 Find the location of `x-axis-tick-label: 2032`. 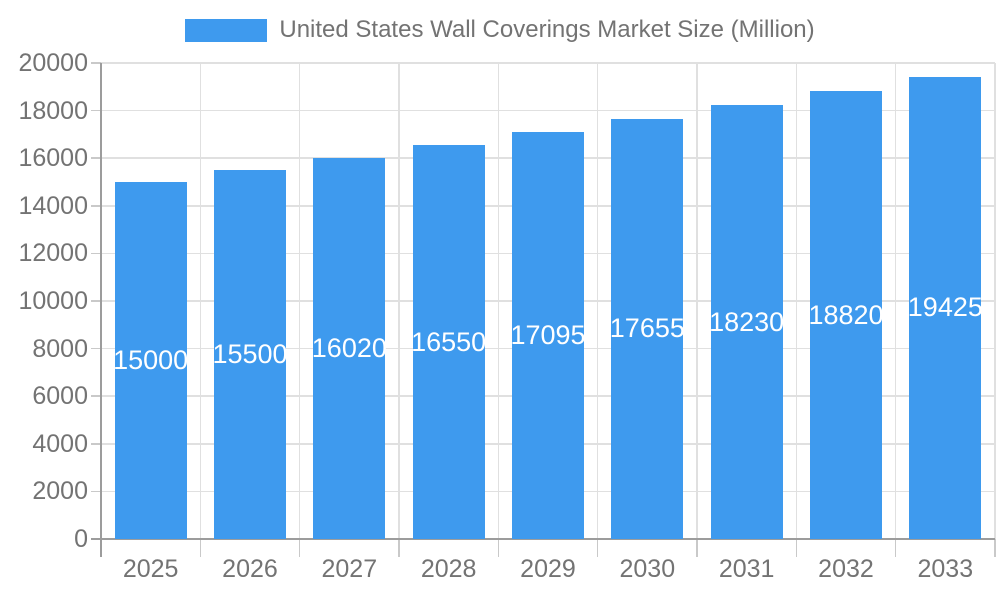

x-axis-tick-label: 2032 is located at coordinates (846, 569).